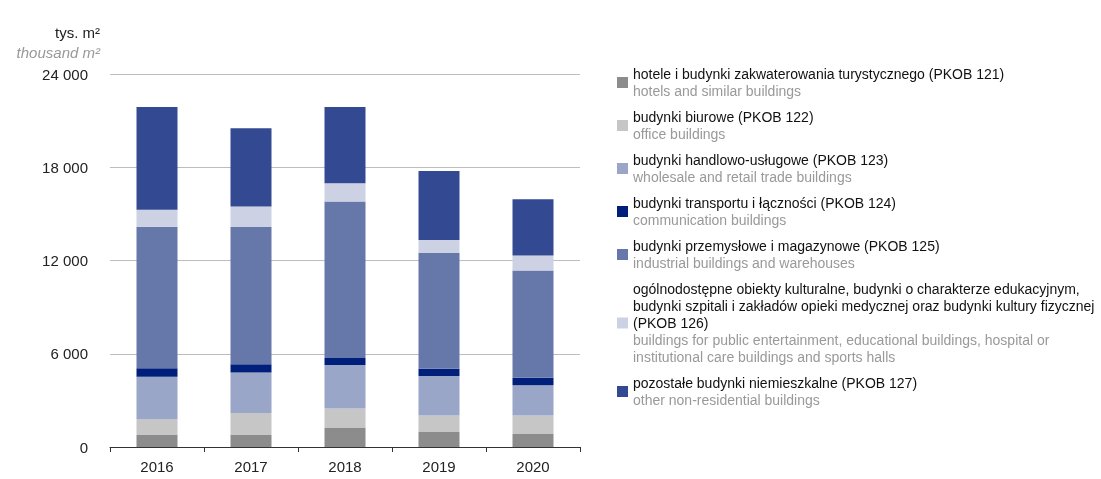  I want to click on x-tick-label: 2020, so click(533, 466).